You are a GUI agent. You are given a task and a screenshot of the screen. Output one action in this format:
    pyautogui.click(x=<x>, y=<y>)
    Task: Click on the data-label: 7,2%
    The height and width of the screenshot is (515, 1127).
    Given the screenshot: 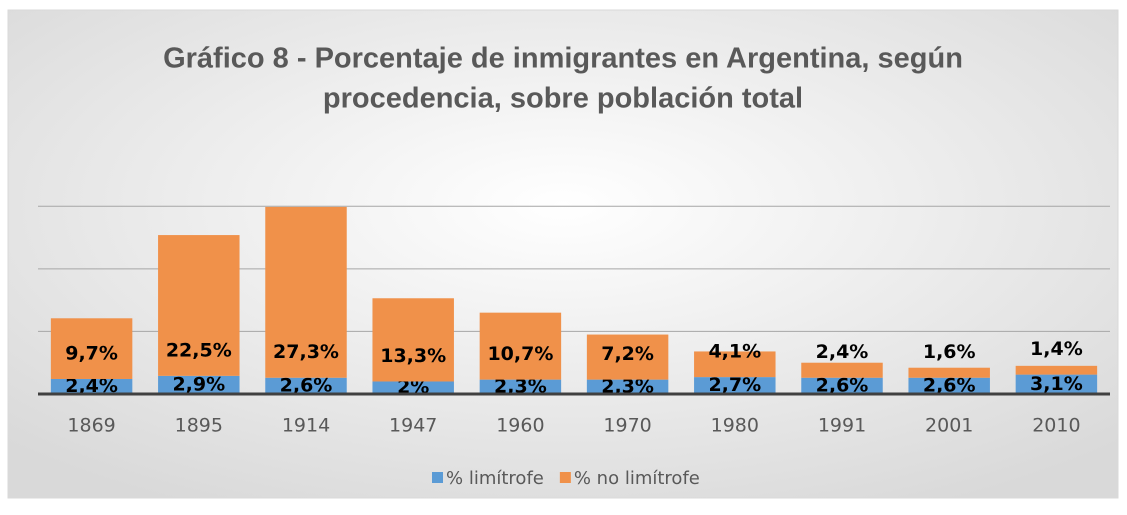 What is the action you would take?
    pyautogui.click(x=627, y=354)
    